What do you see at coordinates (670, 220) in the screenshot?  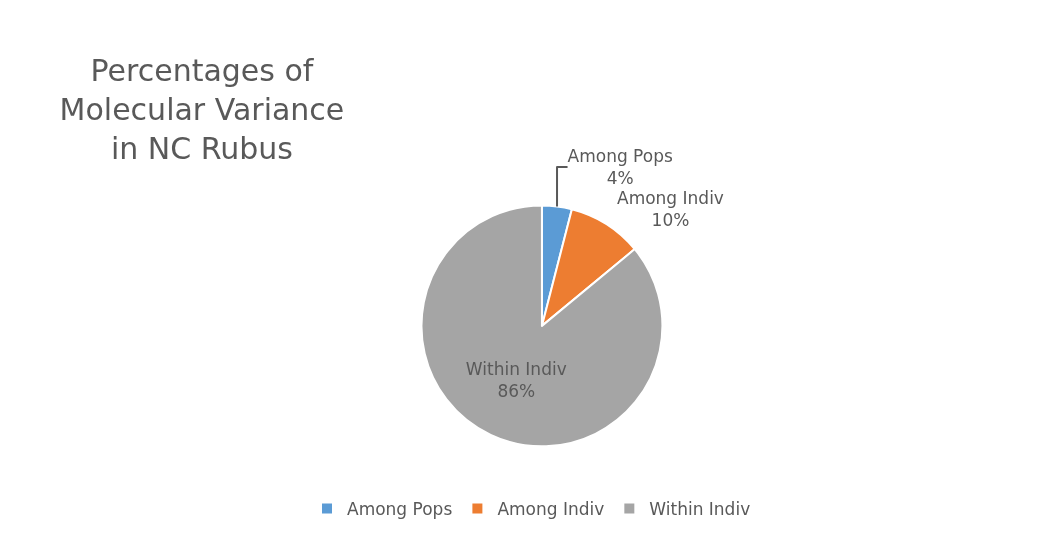 I see `data-label: 10%` at bounding box center [670, 220].